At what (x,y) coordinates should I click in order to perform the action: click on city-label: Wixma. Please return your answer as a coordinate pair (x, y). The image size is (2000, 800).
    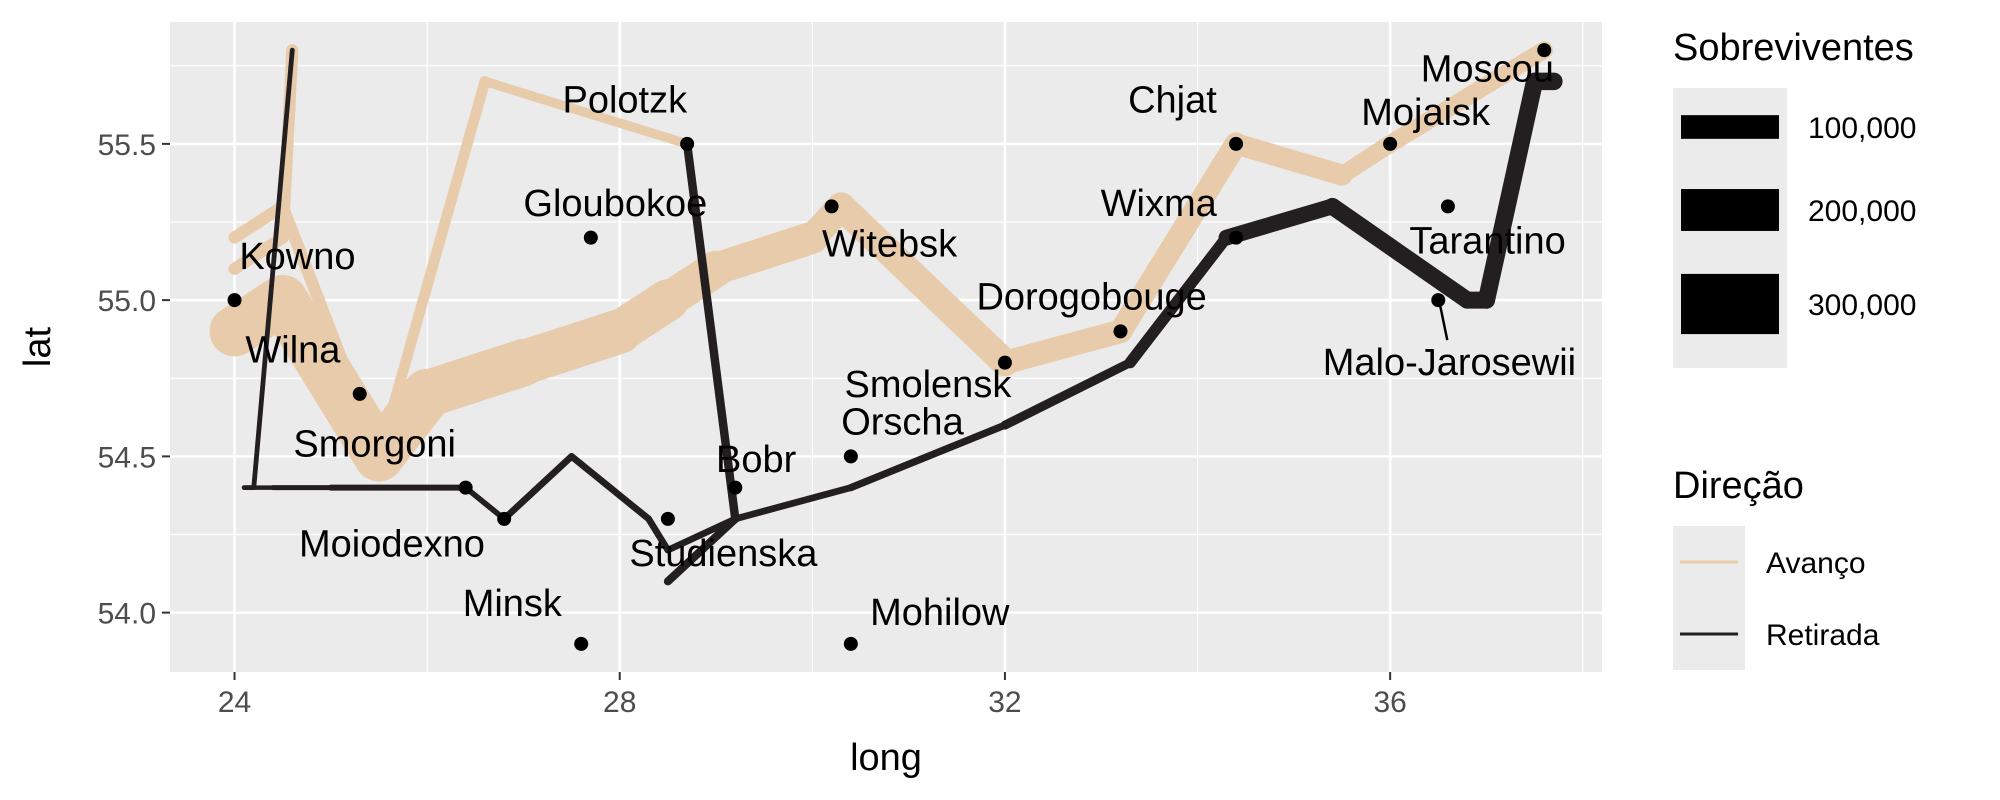
    Looking at the image, I should click on (1159, 204).